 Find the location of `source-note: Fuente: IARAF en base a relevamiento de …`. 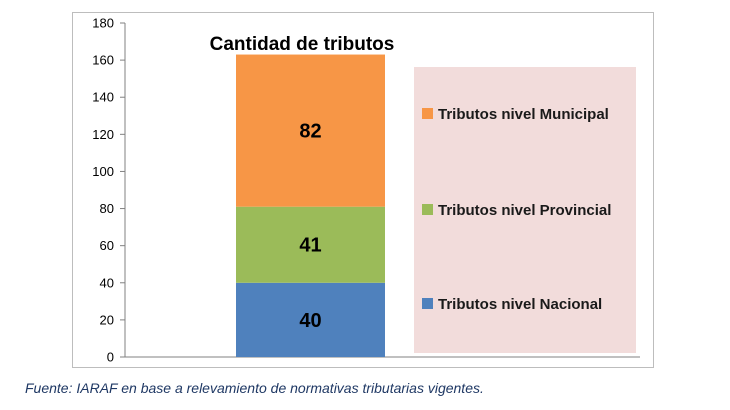

source-note: Fuente: IARAF en base a relevamiento de … is located at coordinates (254, 388).